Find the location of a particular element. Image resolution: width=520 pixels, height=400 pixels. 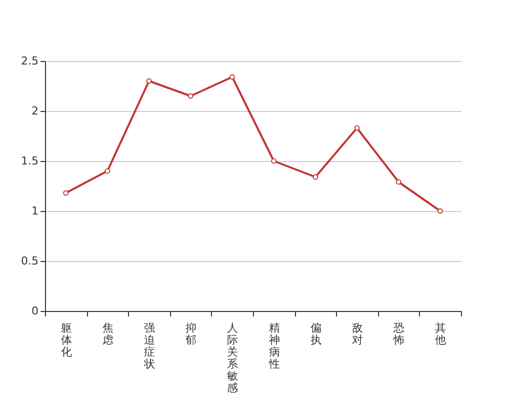

y-tick-label: 2.5 is located at coordinates (29, 61).